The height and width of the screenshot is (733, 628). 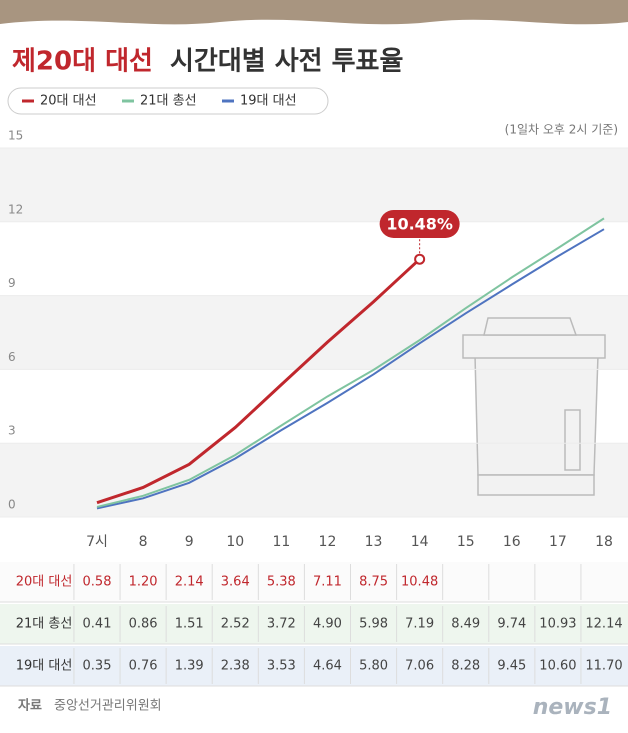 What do you see at coordinates (235, 582) in the screenshot?
I see `table-cell: 3.64` at bounding box center [235, 582].